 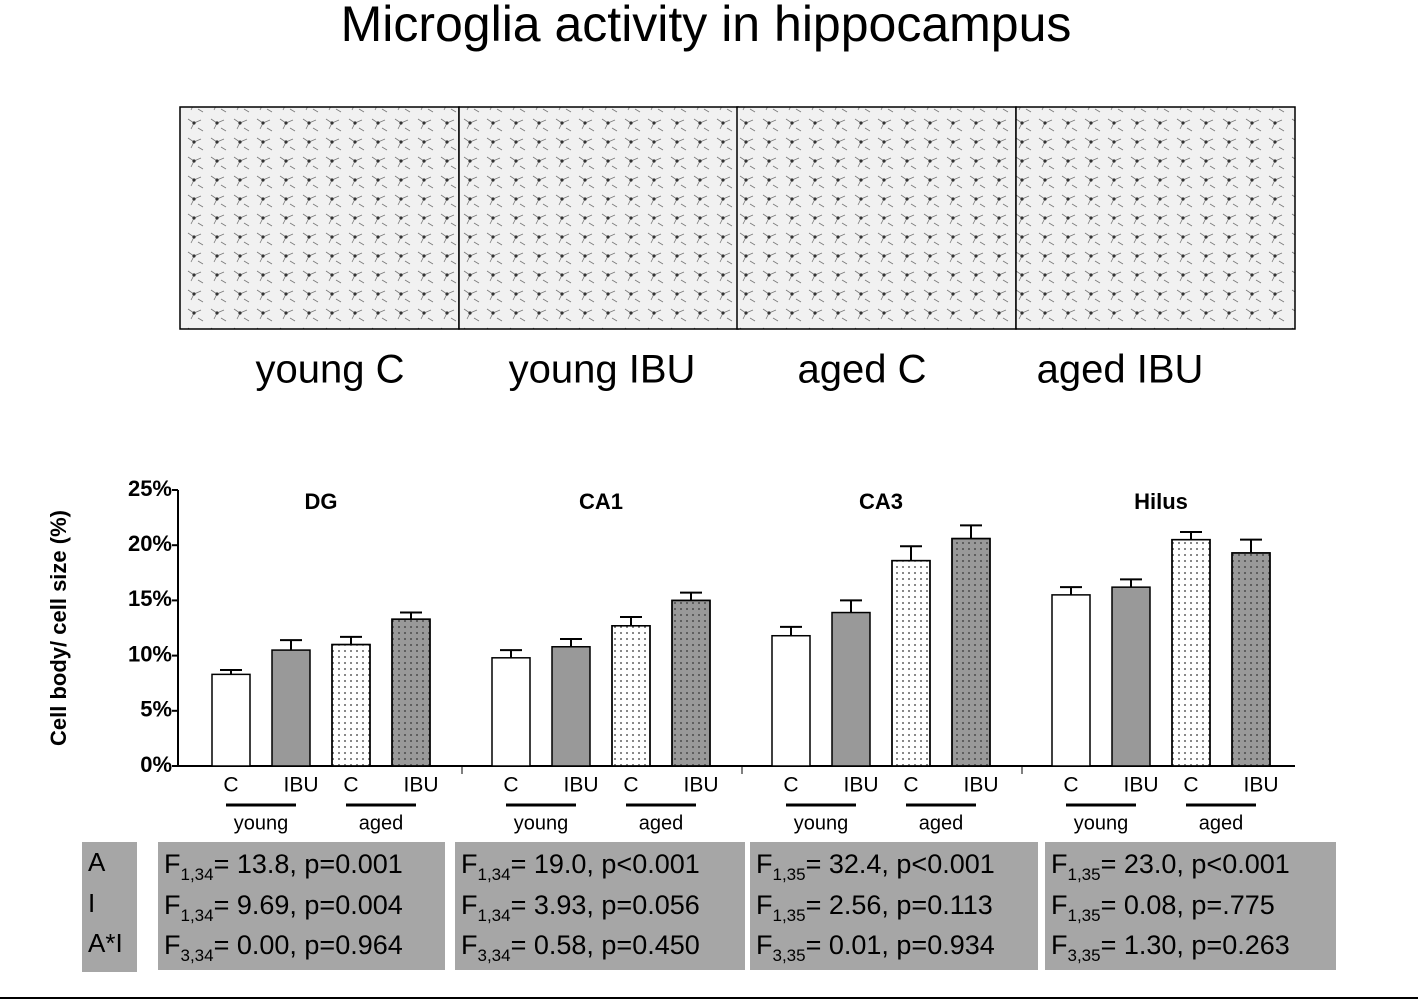 I want to click on panel-title: CA3, so click(x=881, y=501).